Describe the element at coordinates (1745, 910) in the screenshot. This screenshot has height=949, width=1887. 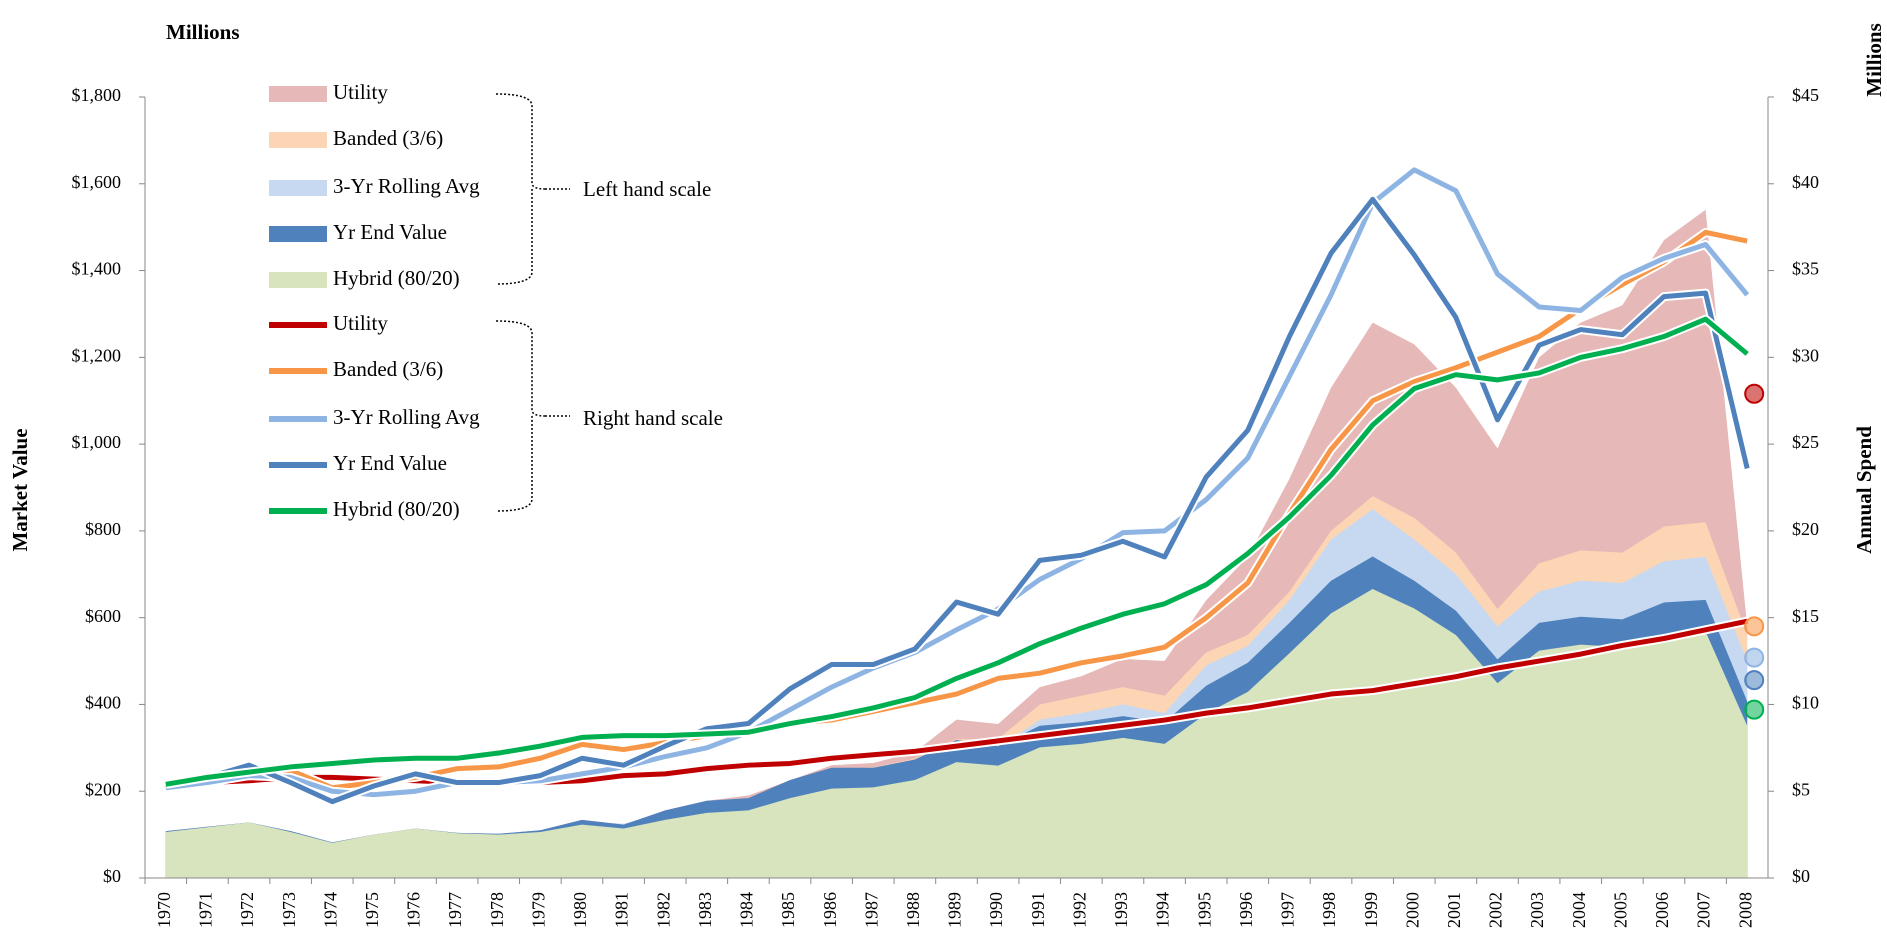
I see `x-tick-label: 2008` at that location.